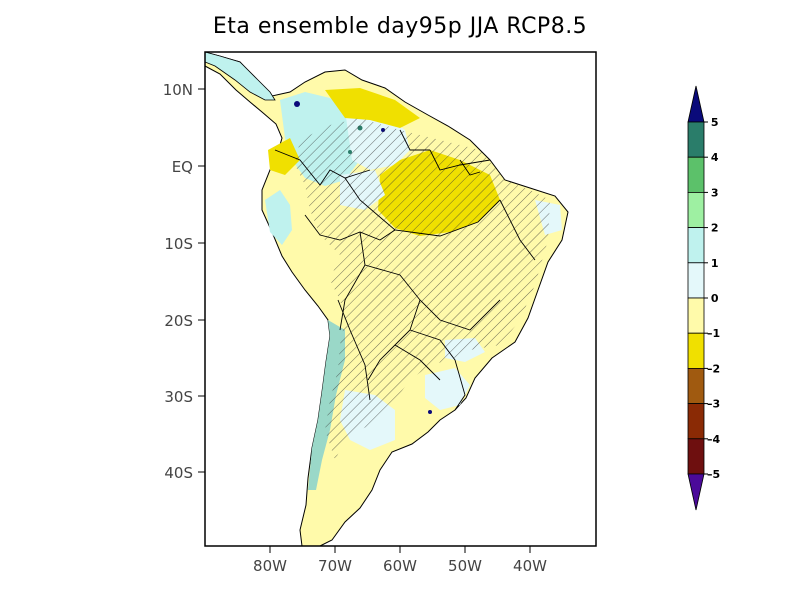  I want to click on colorbar-label: 1, so click(712, 263).